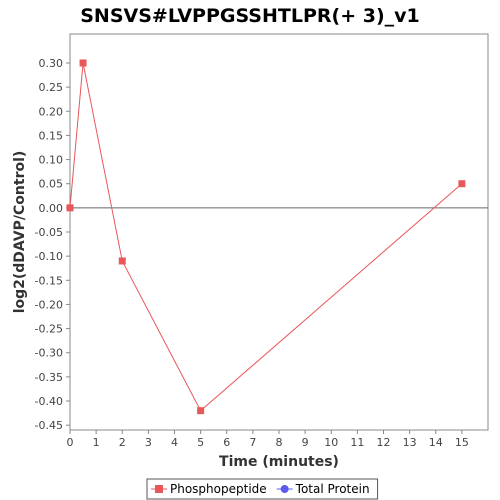 This screenshot has width=500, height=500. Describe the element at coordinates (268, 439) in the screenshot. I see `x-axis-ticks: 0 1 2 3 4 5 6 7 8 9 10 11 12 13 14 15` at that location.